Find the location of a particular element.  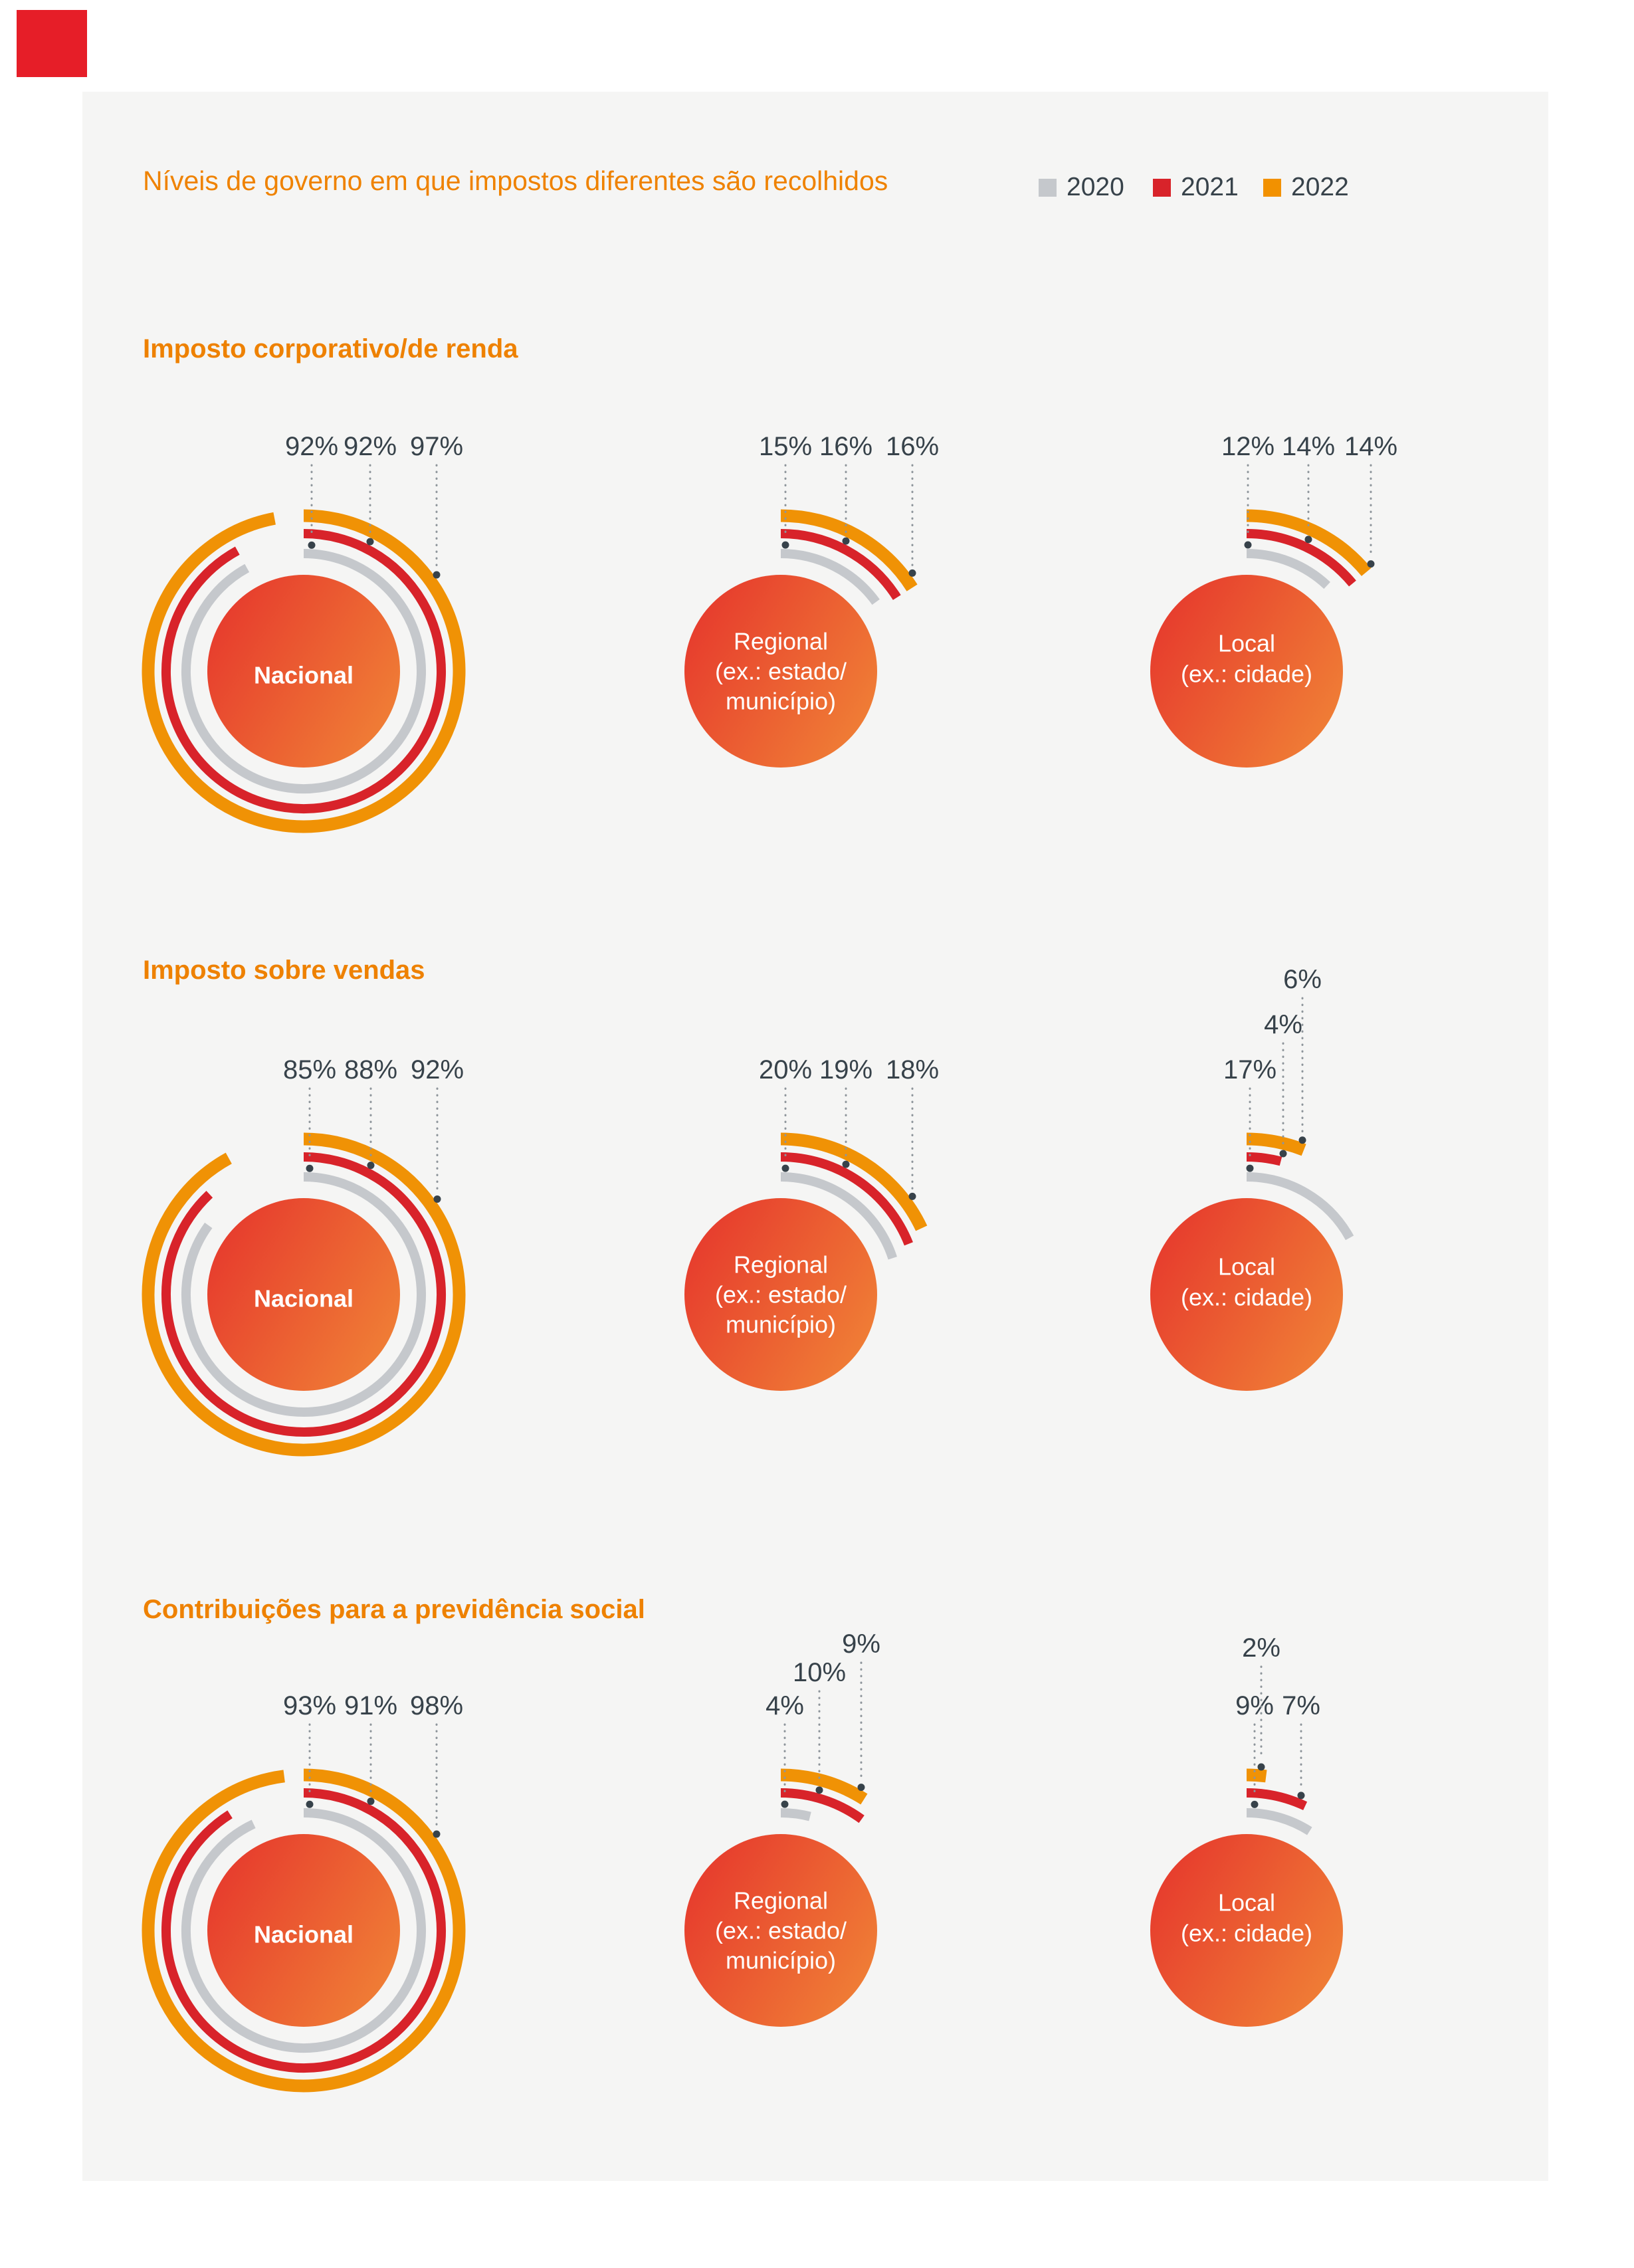

value-label-2020: 4% is located at coordinates (785, 1705).